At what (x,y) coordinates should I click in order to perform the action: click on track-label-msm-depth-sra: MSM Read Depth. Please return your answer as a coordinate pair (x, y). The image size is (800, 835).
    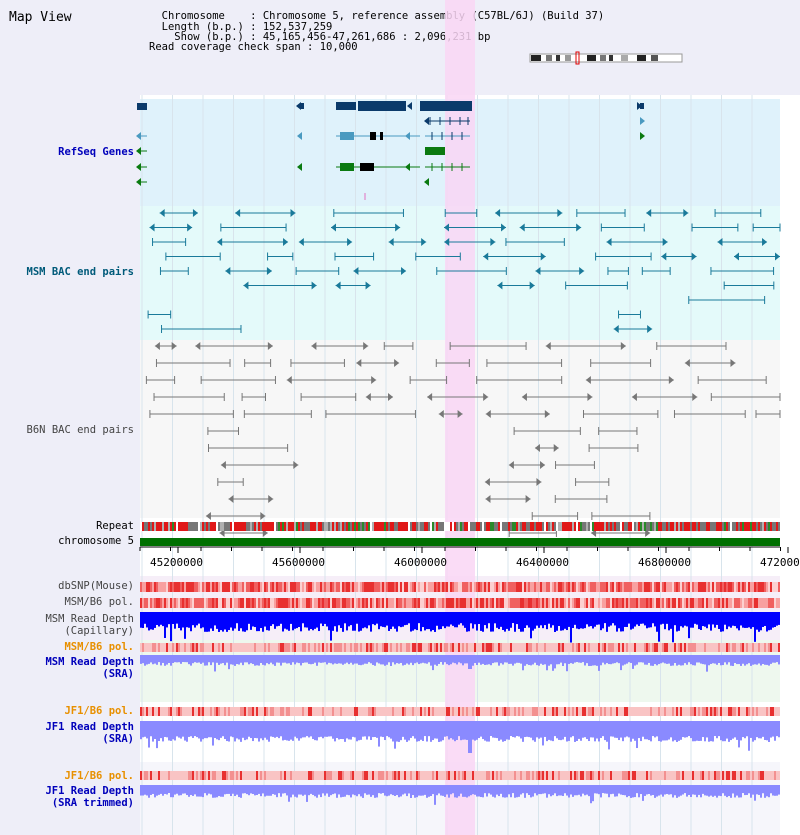
    Looking at the image, I should click on (89, 662).